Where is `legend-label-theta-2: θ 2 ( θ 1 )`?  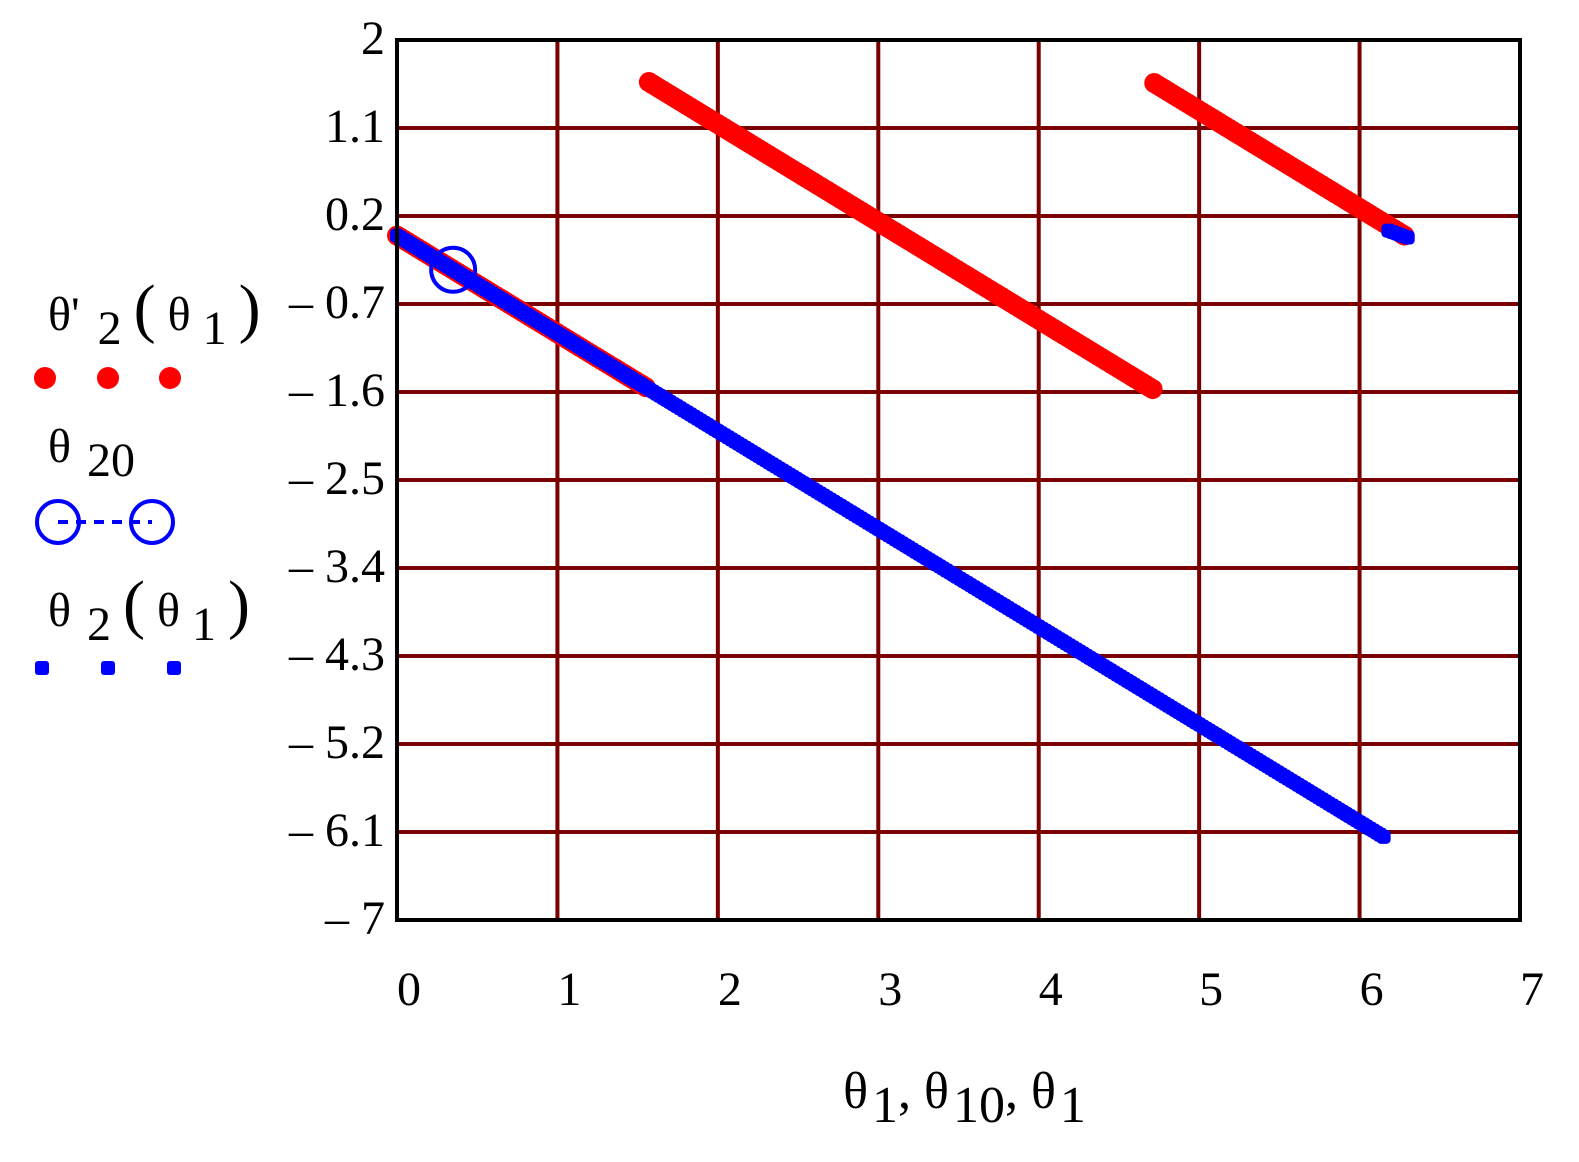
legend-label-theta-2: θ 2 ( θ 1 ) is located at coordinates (149, 609).